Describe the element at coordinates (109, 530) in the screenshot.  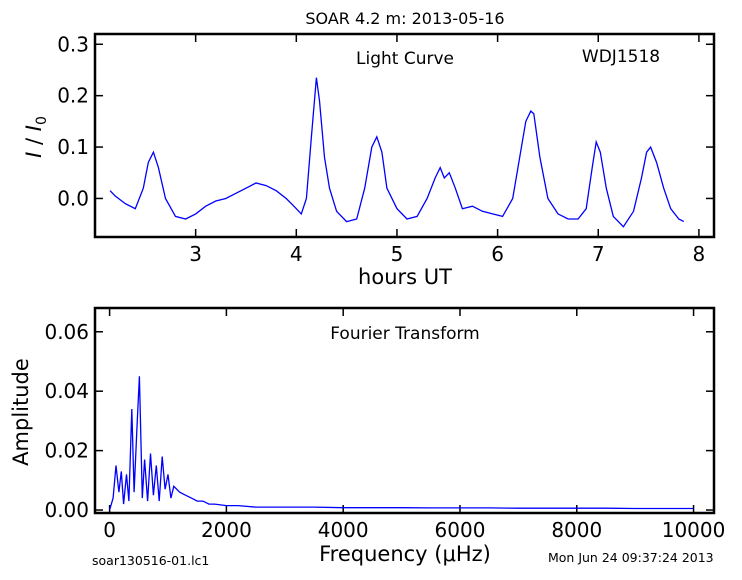
I see `fourier-xtick-label: 0` at that location.